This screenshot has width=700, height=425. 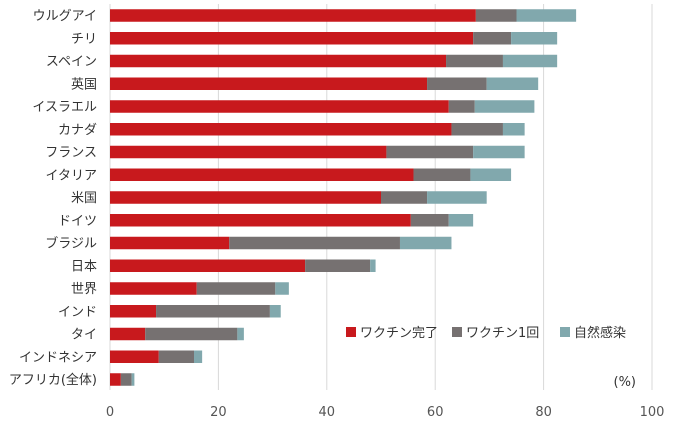 What do you see at coordinates (71, 244) in the screenshot?
I see `category-label: ブラジル` at bounding box center [71, 244].